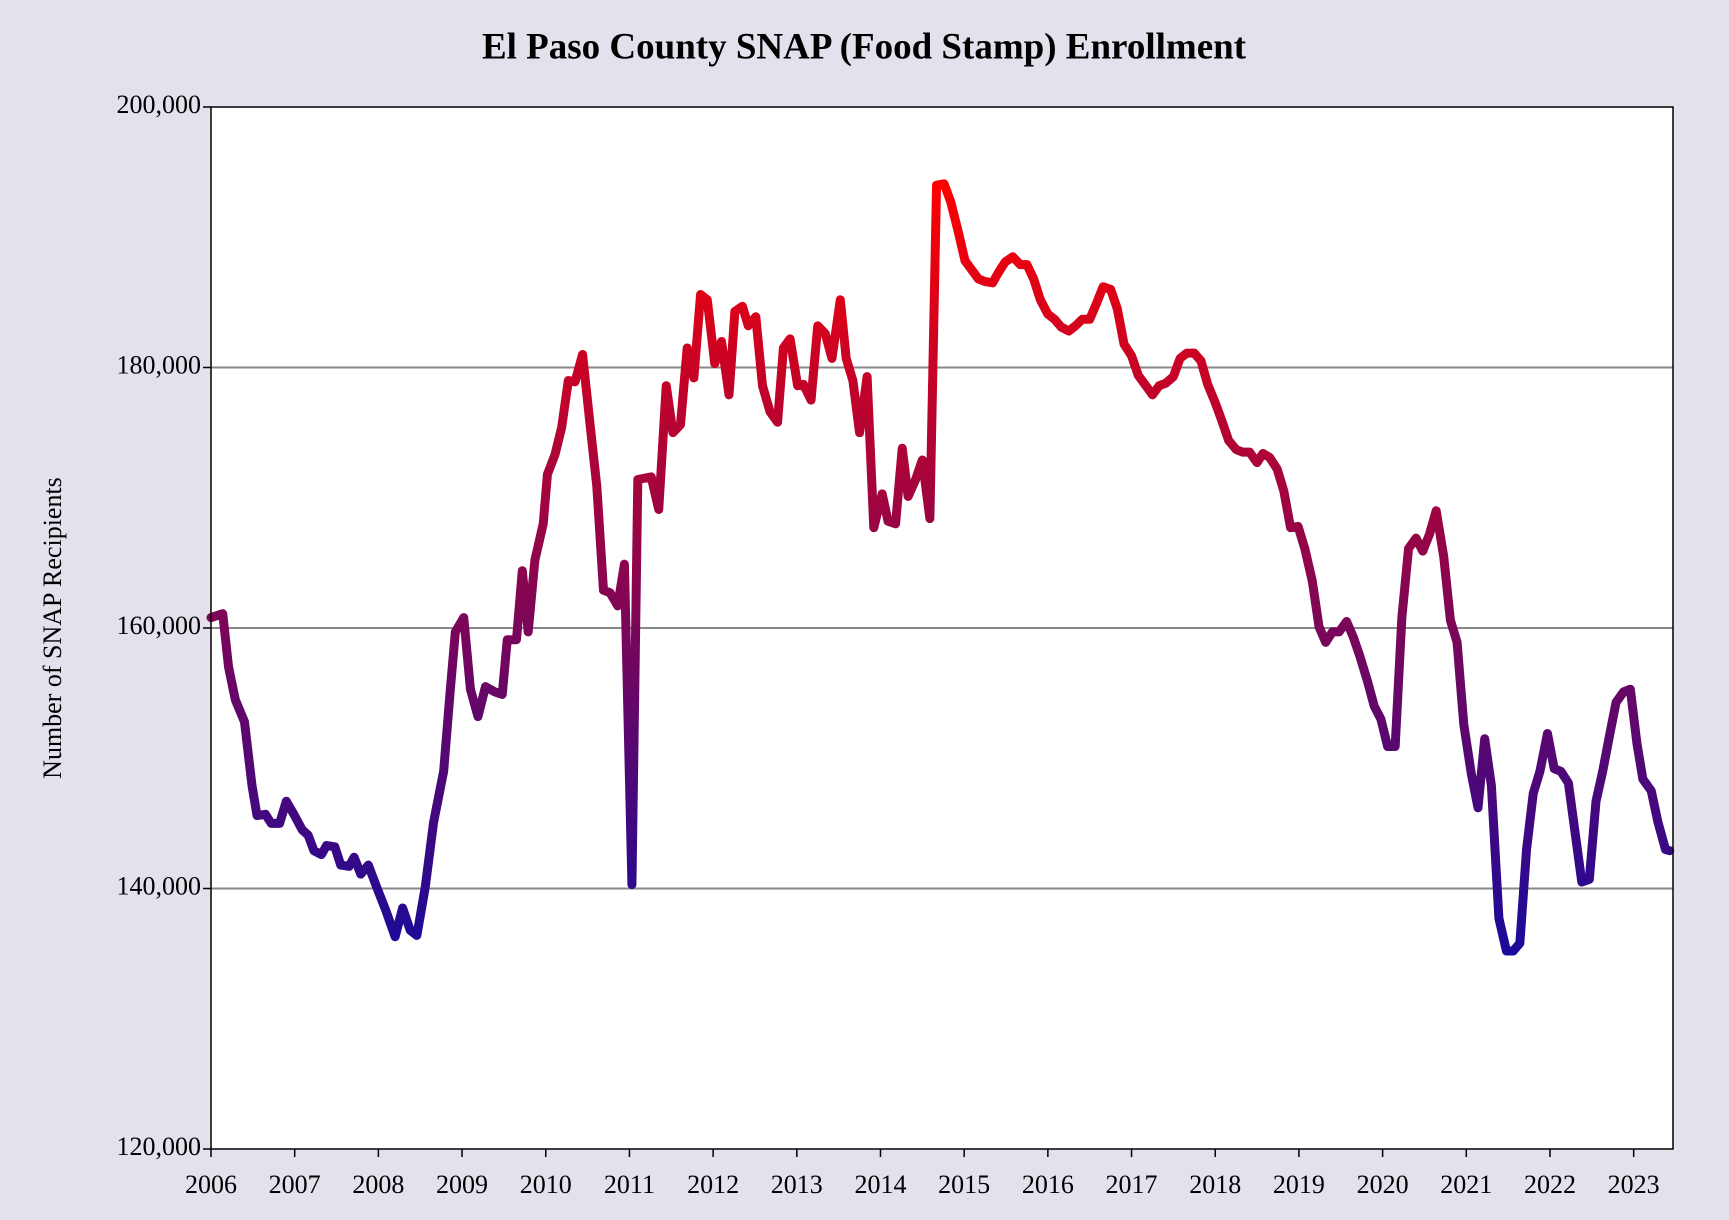 The image size is (1729, 1220). Describe the element at coordinates (159, 364) in the screenshot. I see `y-tick-label: 180,000` at that location.